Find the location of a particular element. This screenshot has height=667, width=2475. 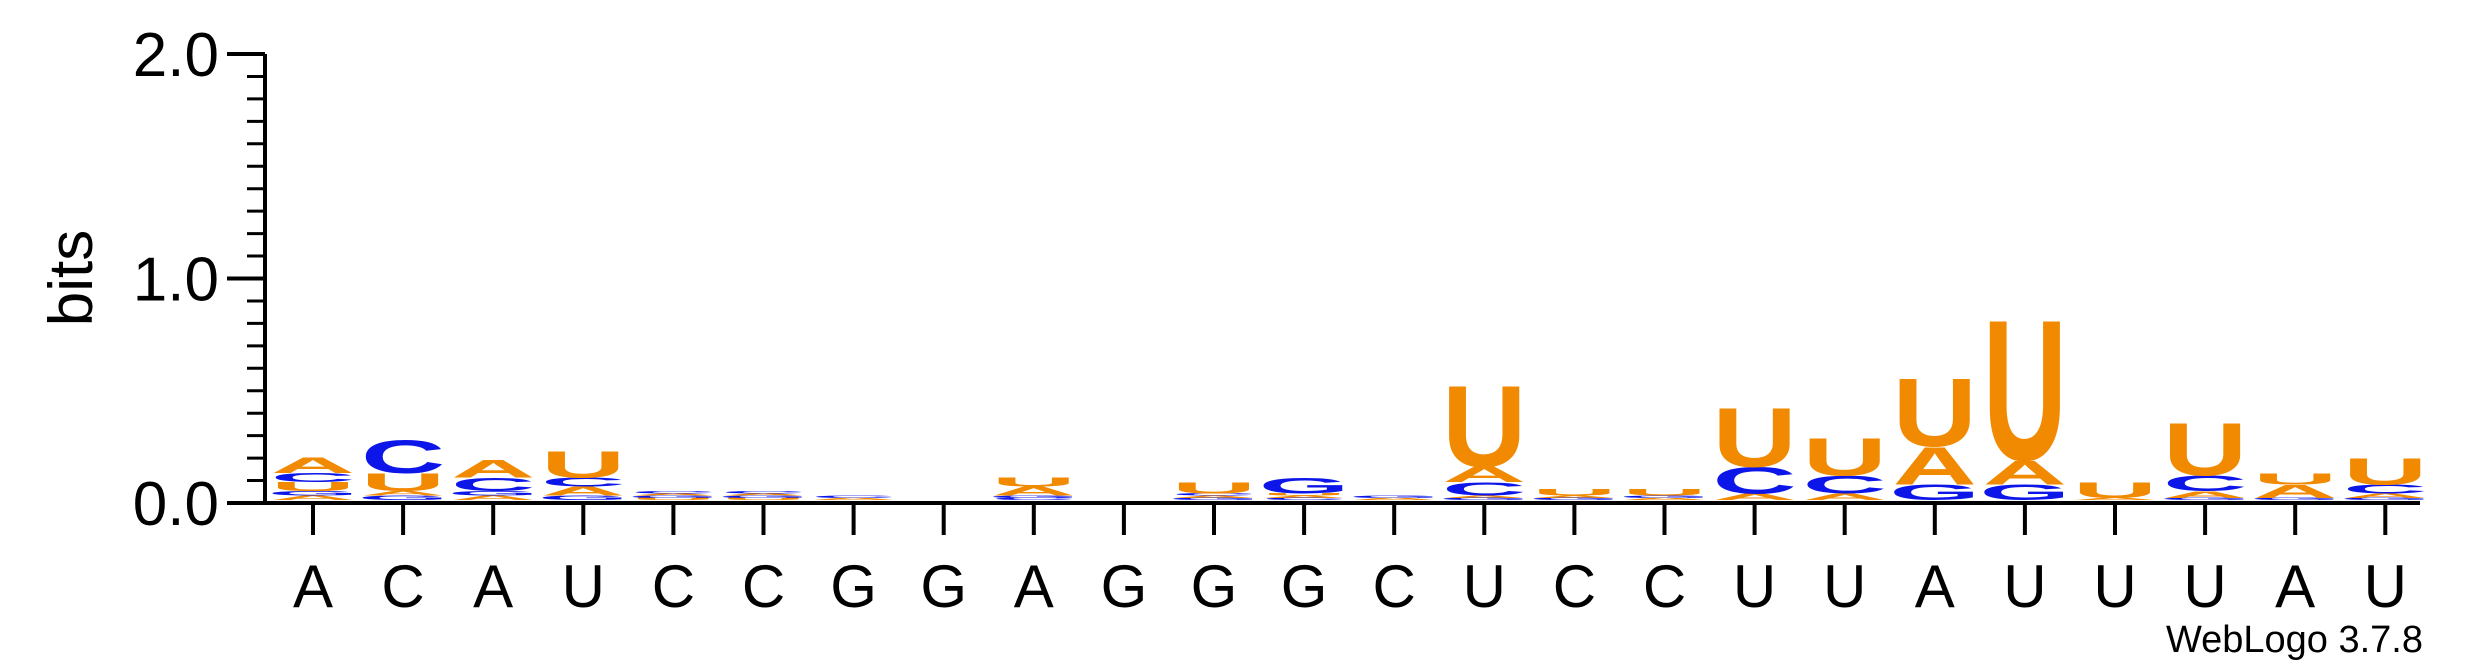

weblogo-credit: WebLogo 3.7.8 is located at coordinates (2294, 640).